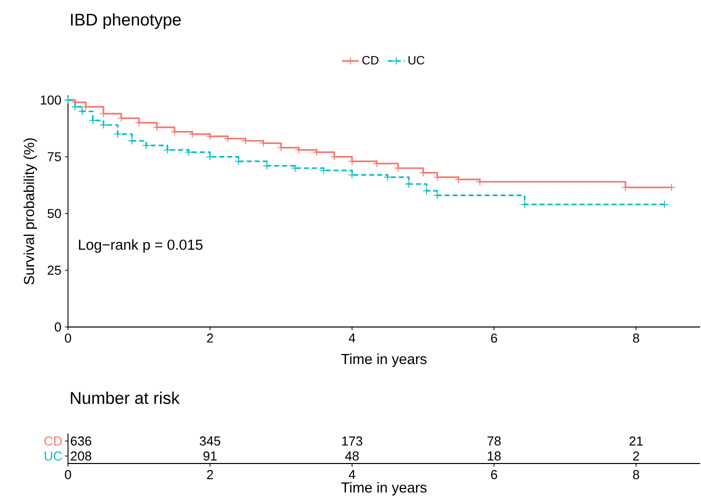 This screenshot has height=499, width=701. What do you see at coordinates (210, 441) in the screenshot?
I see `data-label: 345` at bounding box center [210, 441].